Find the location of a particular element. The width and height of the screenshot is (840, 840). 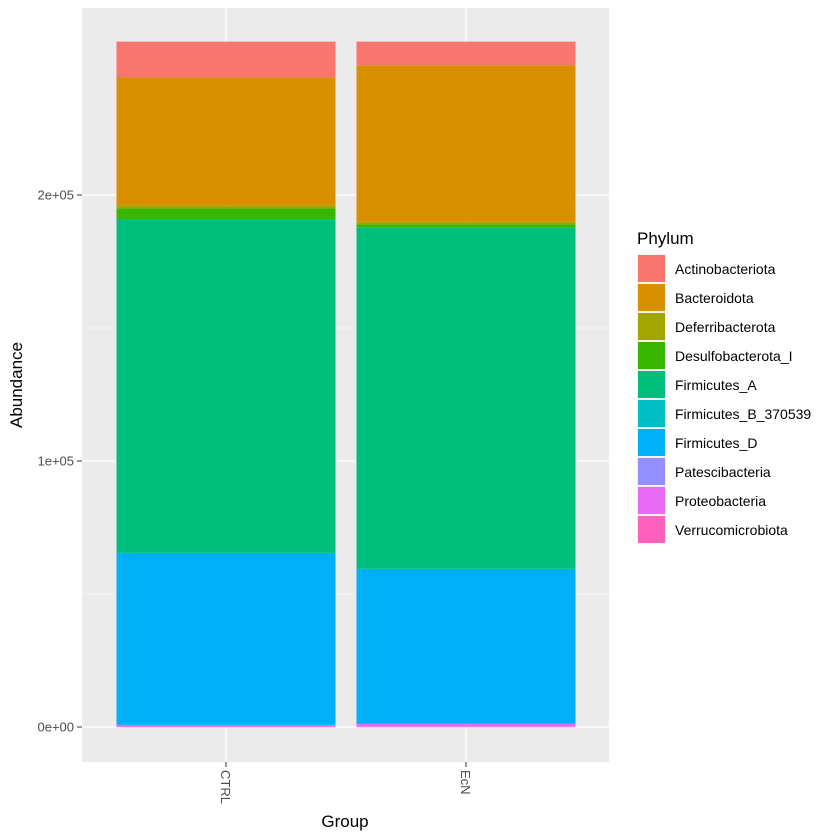

legend-label: Proteobacteria is located at coordinates (720, 501).